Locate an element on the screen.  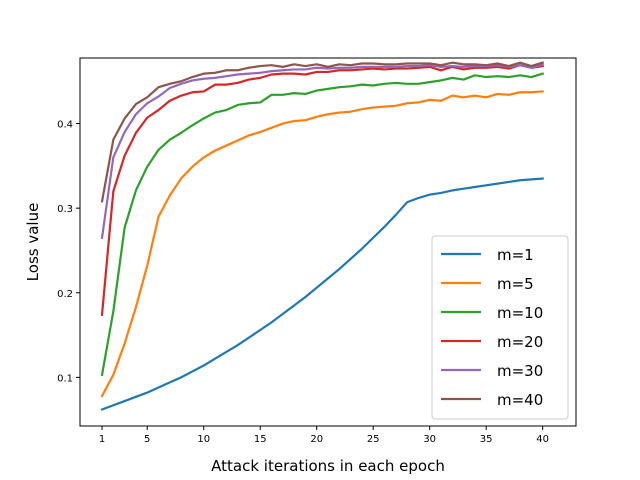
x-tick-label: 40 is located at coordinates (542, 439).